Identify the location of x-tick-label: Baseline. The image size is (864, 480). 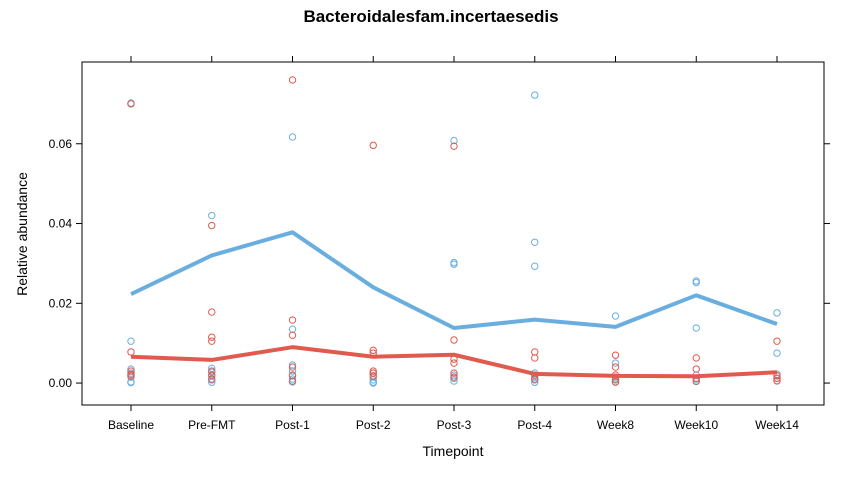
(131, 425).